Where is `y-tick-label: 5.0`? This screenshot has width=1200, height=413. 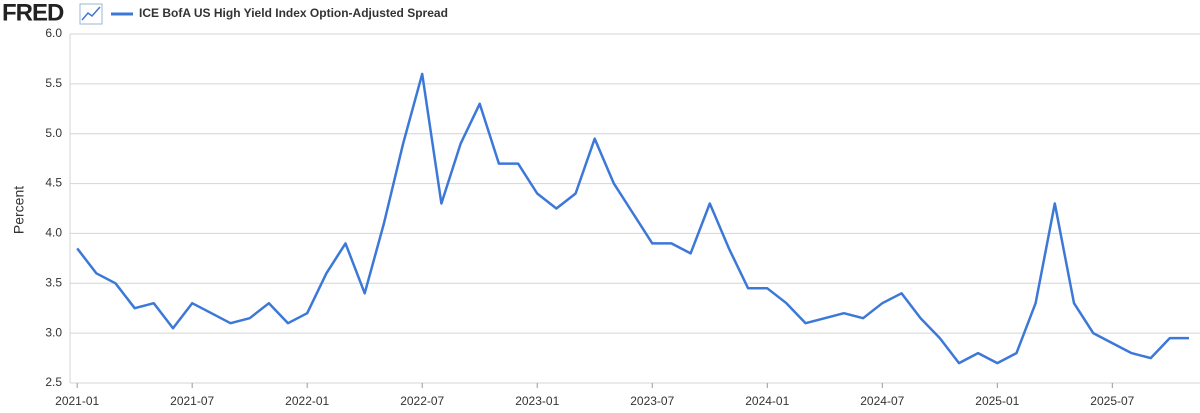 y-tick-label: 5.0 is located at coordinates (53, 133).